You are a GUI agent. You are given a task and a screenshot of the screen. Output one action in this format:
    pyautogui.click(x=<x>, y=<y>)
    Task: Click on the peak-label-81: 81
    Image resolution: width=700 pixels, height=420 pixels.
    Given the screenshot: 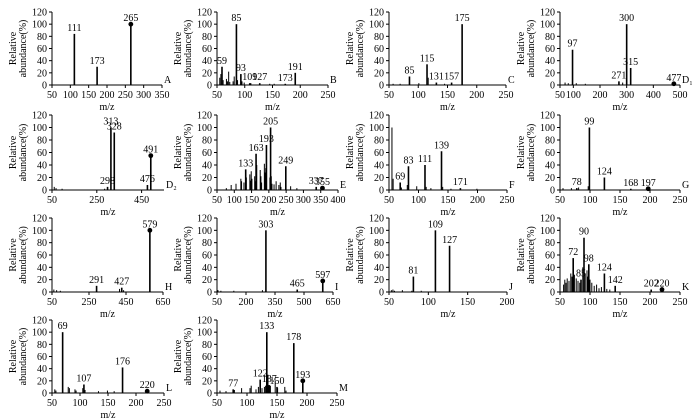 What is the action you would take?
    pyautogui.click(x=413, y=271)
    